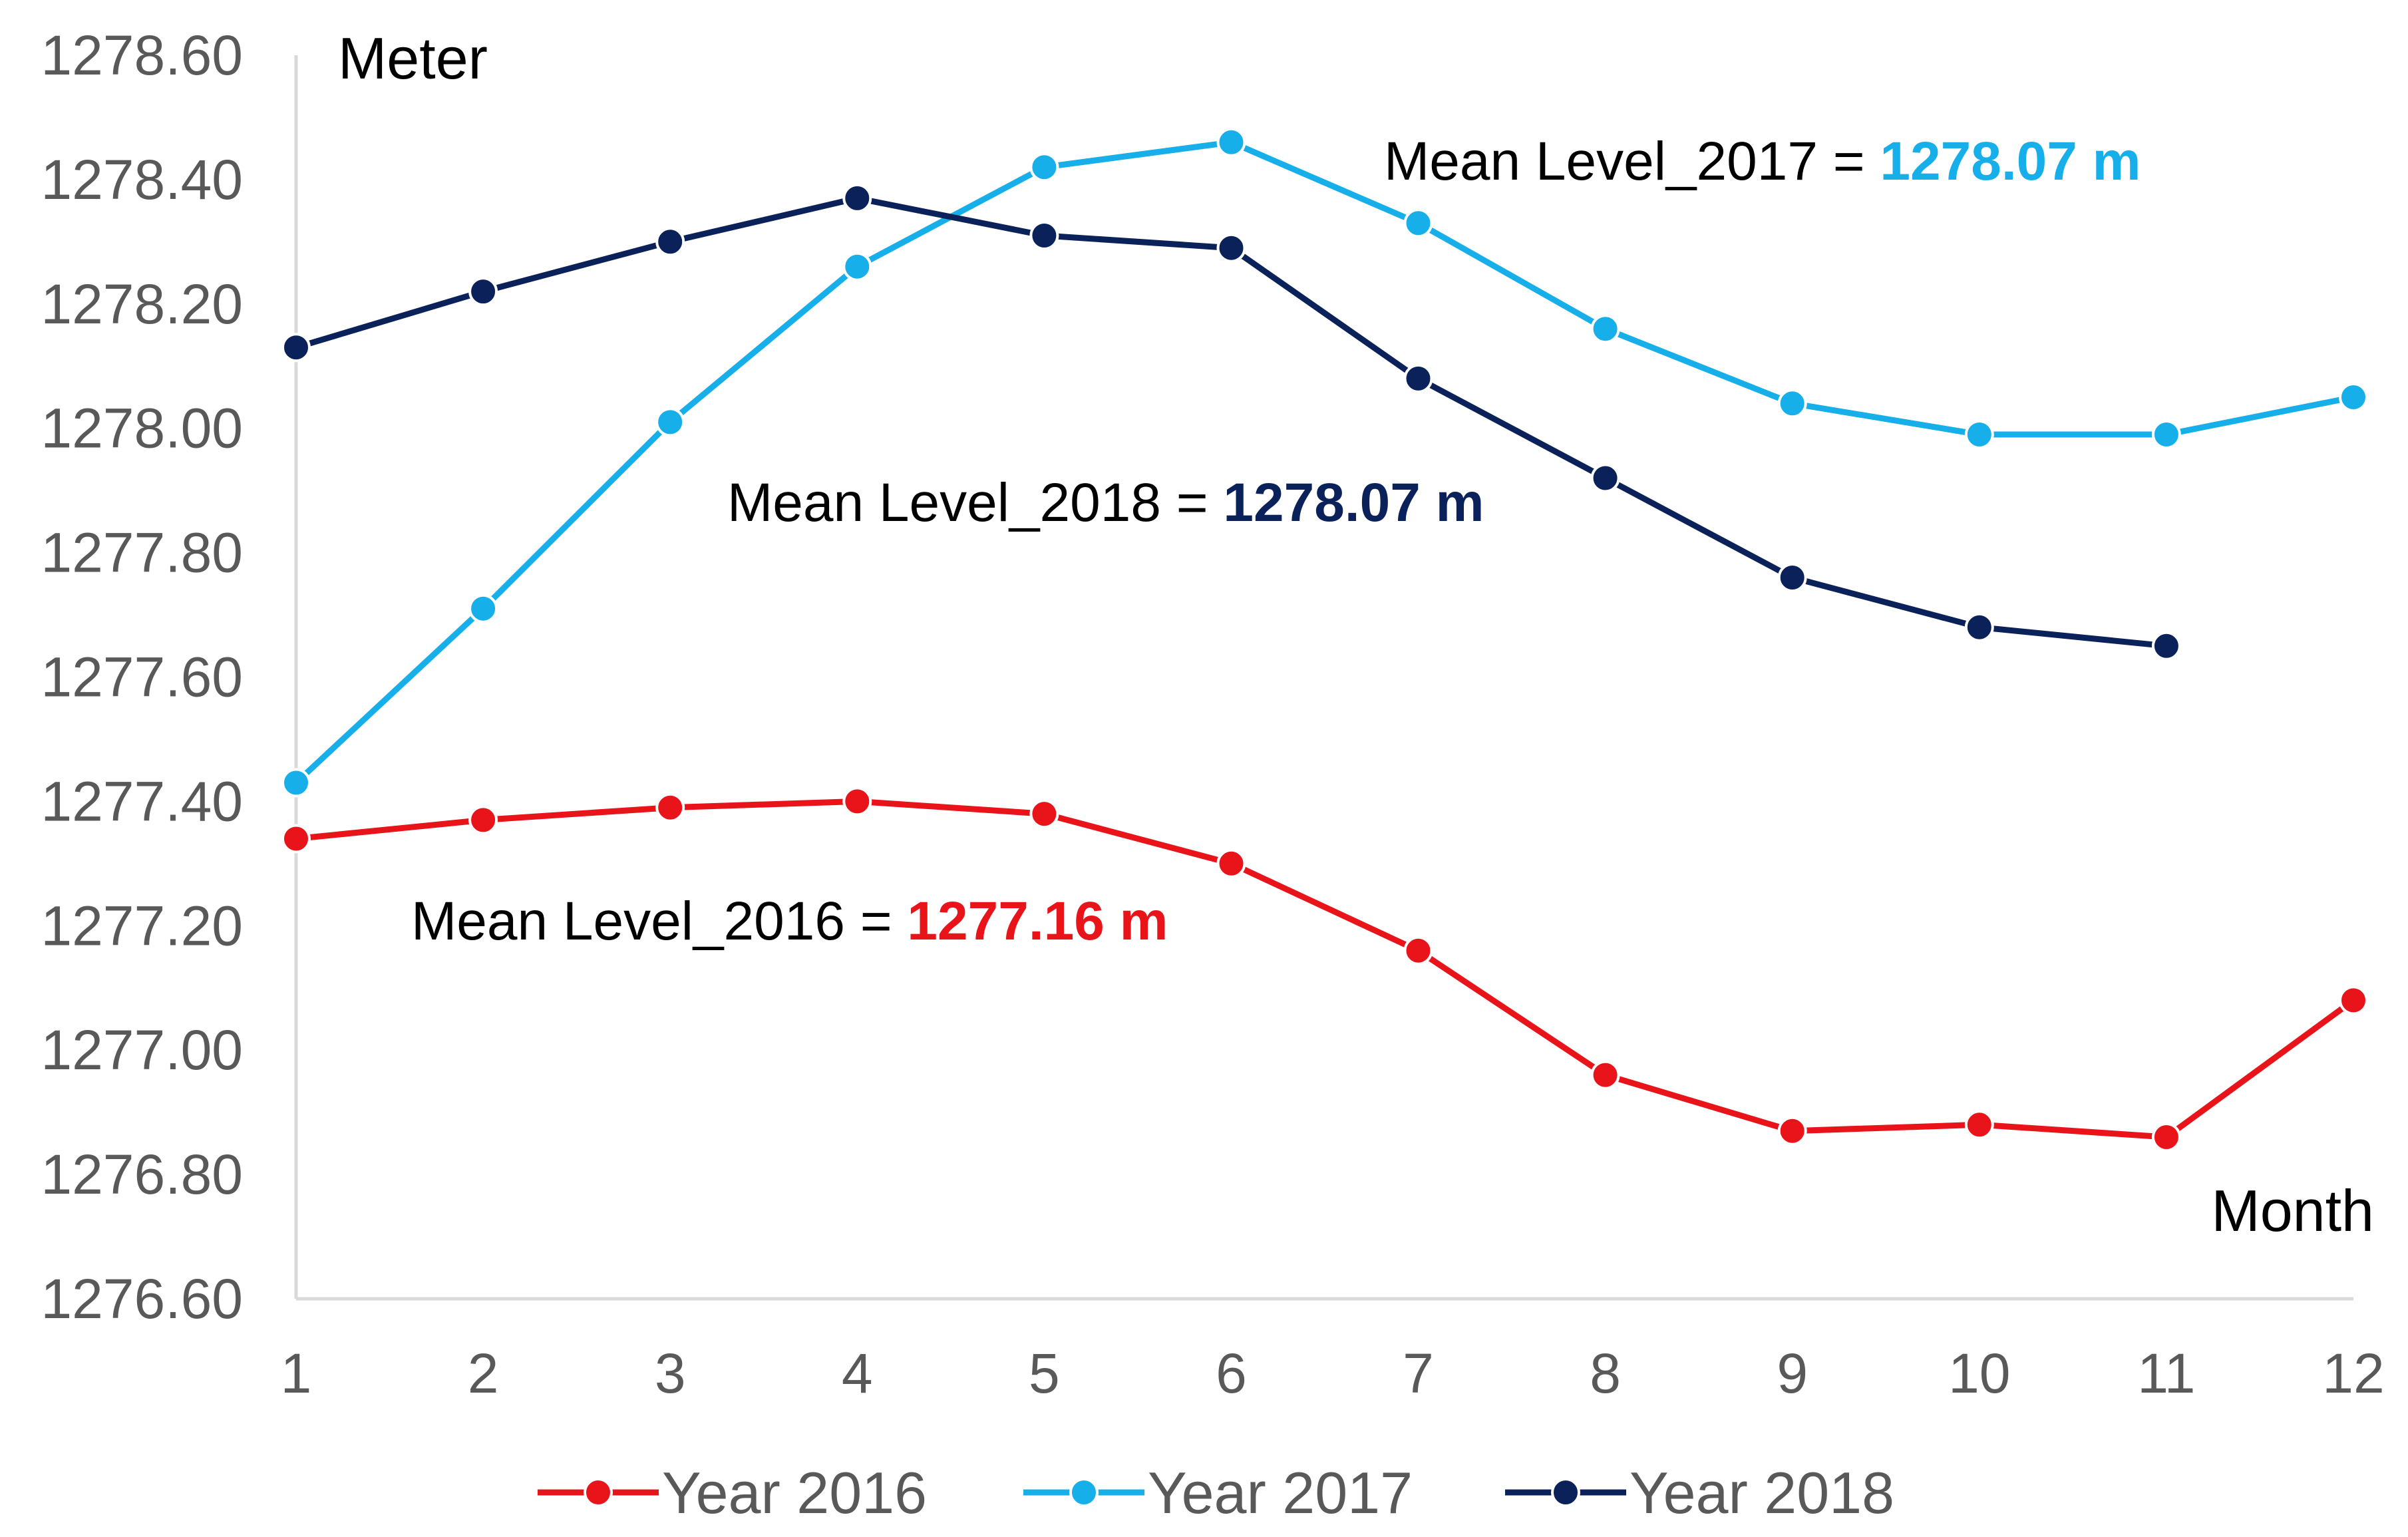 This screenshot has width=2408, height=1537. What do you see at coordinates (142, 429) in the screenshot?
I see `y-tick-label: 1278.00` at bounding box center [142, 429].